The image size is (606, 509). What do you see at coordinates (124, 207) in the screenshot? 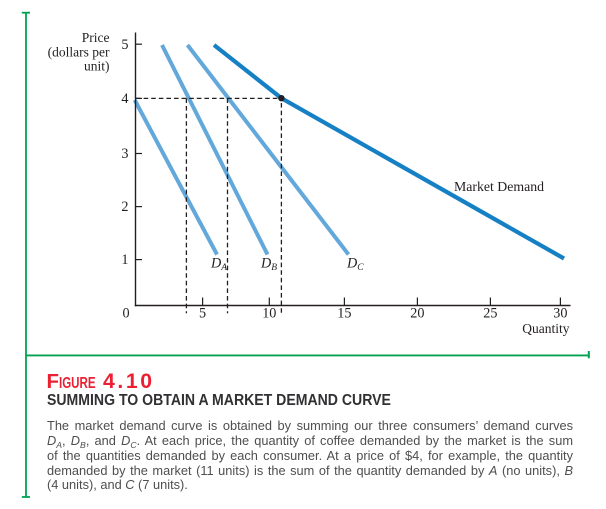
I see `svg-text: 2` at bounding box center [124, 207].